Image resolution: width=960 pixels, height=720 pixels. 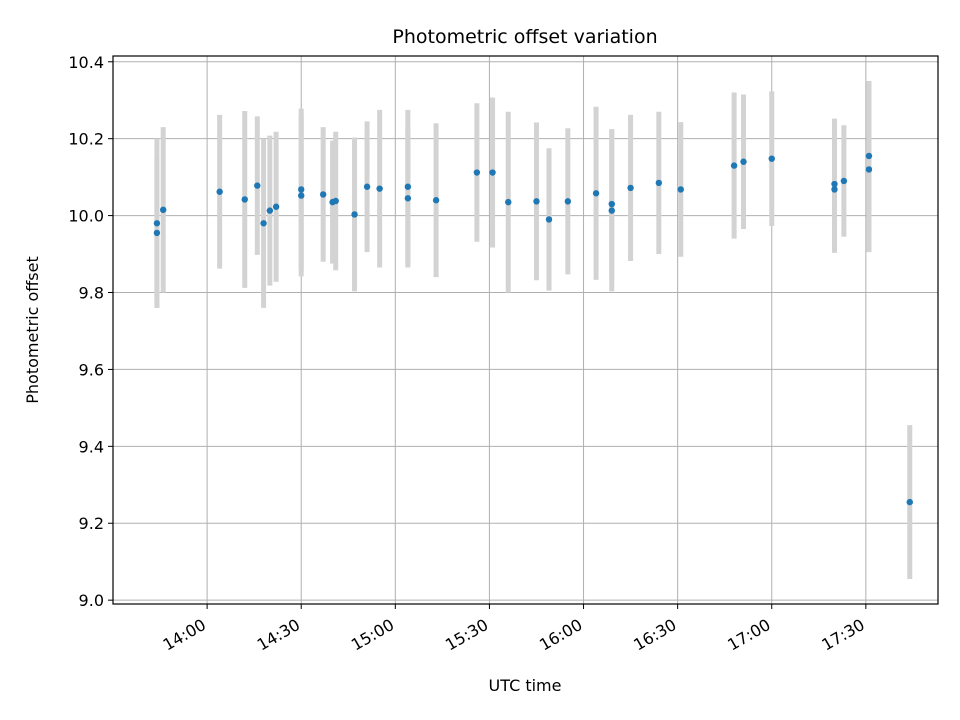 I want to click on y-tick-label: 9.4, so click(x=91, y=446).